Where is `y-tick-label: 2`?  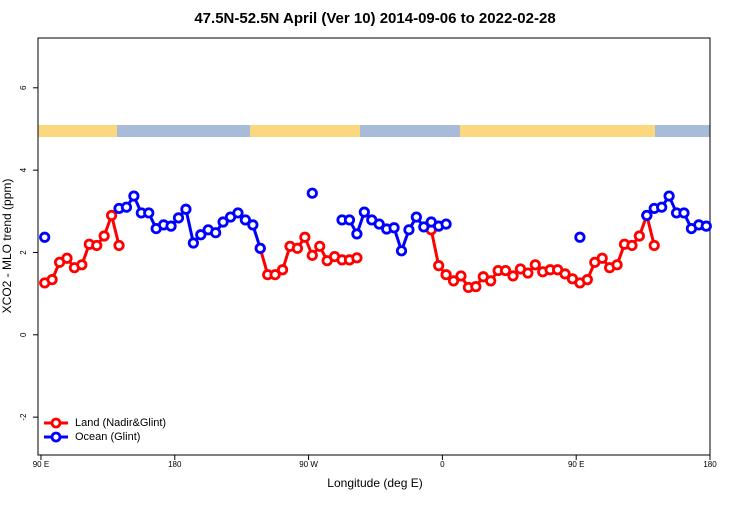 y-tick-label: 2 is located at coordinates (23, 252).